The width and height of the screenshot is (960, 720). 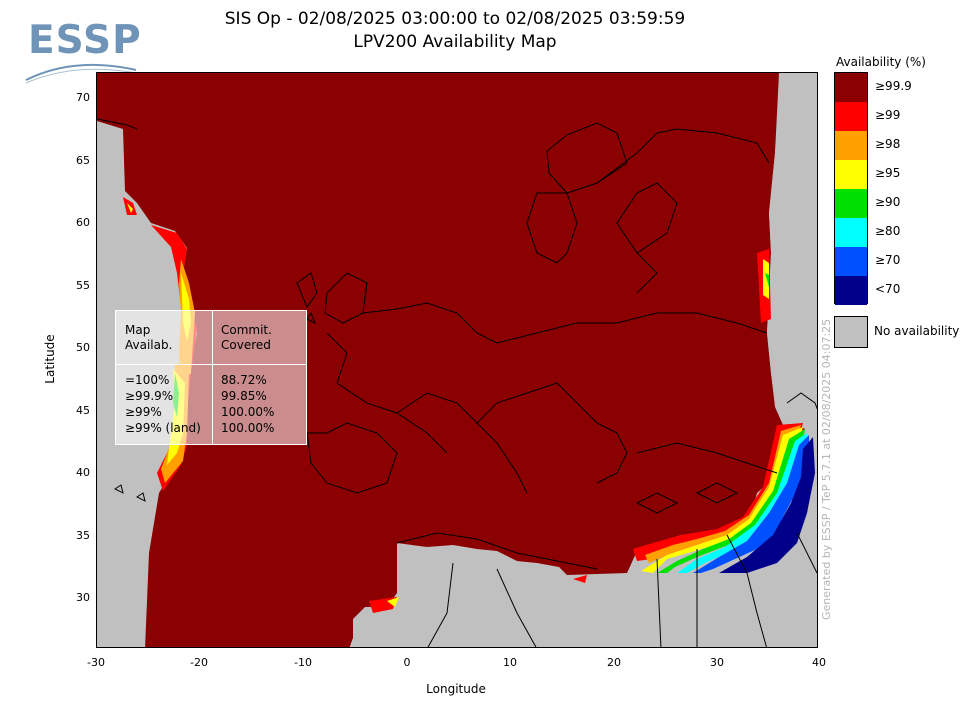 What do you see at coordinates (149, 396) in the screenshot?
I see `stats-row-avail: ≥99.9%` at bounding box center [149, 396].